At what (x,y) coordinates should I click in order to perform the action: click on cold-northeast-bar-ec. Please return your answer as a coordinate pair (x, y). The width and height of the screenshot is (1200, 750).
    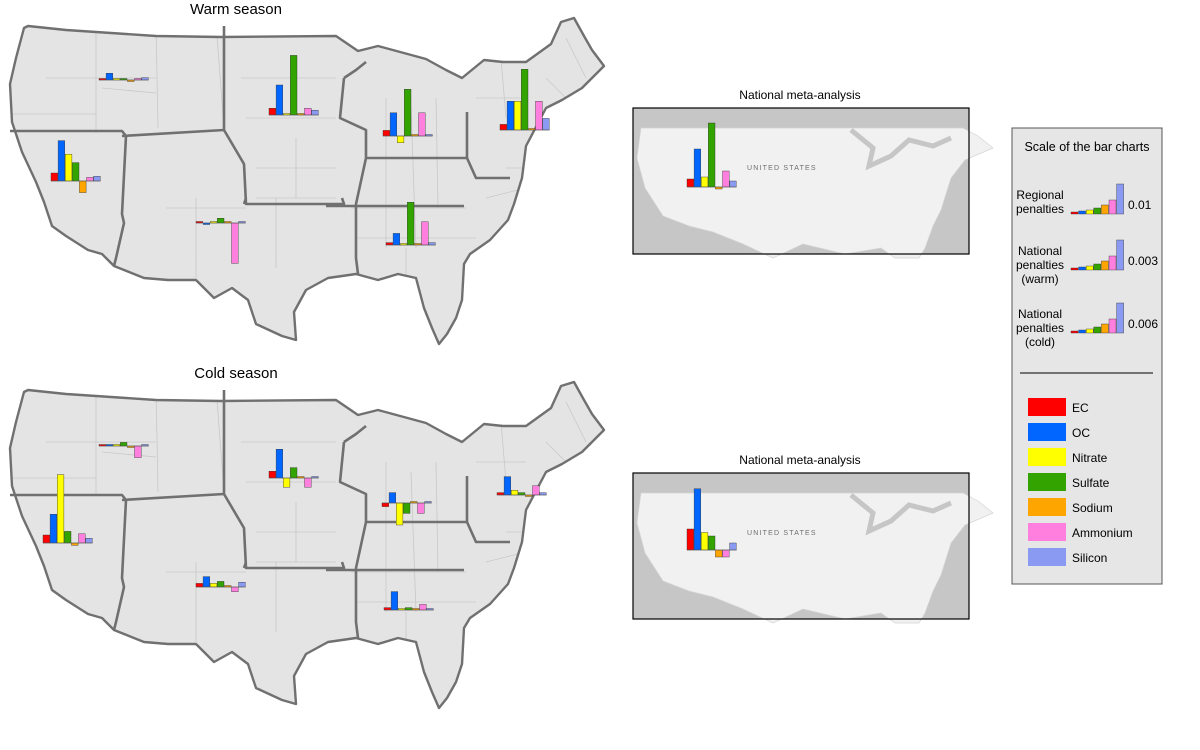
    Looking at the image, I should click on (500, 494).